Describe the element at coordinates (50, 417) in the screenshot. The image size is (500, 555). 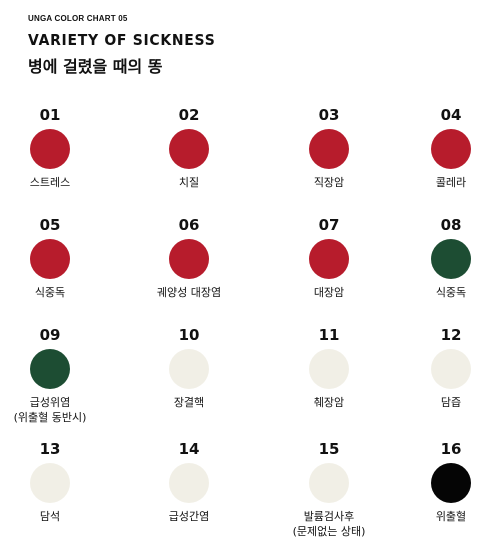
I see `swatch-label-note: (위출혈 동반시)` at that location.